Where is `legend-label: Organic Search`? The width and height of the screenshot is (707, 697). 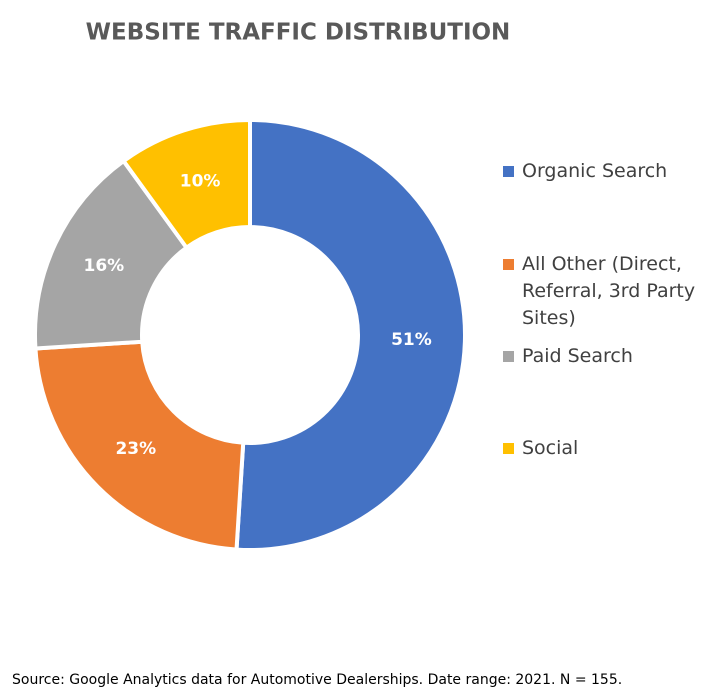
legend-label: Organic Search is located at coordinates (595, 171).